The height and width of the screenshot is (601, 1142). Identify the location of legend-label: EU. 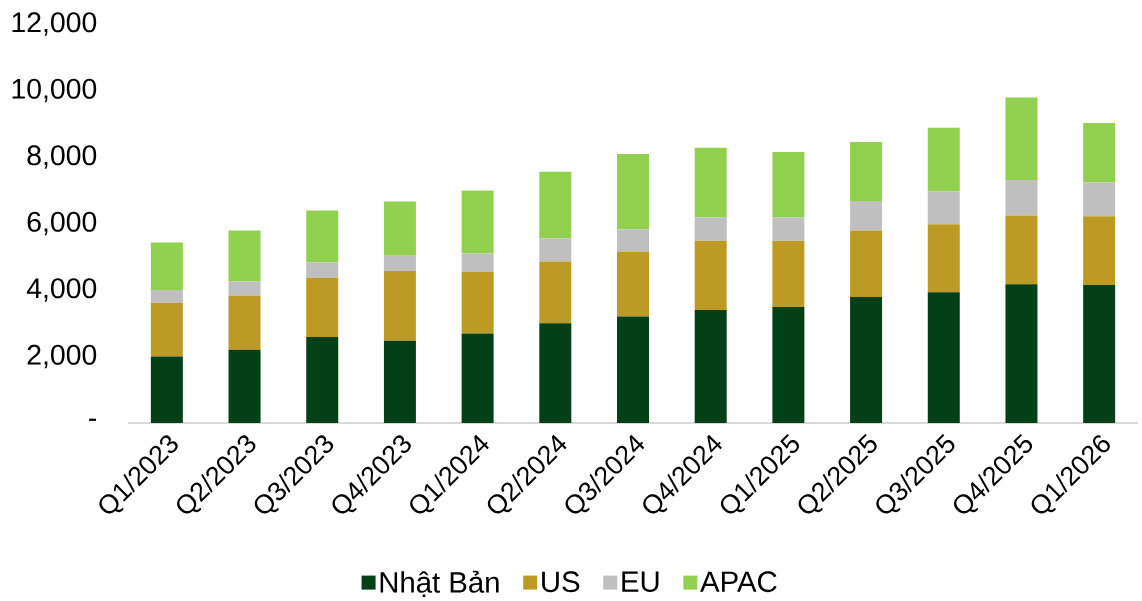
(640, 581).